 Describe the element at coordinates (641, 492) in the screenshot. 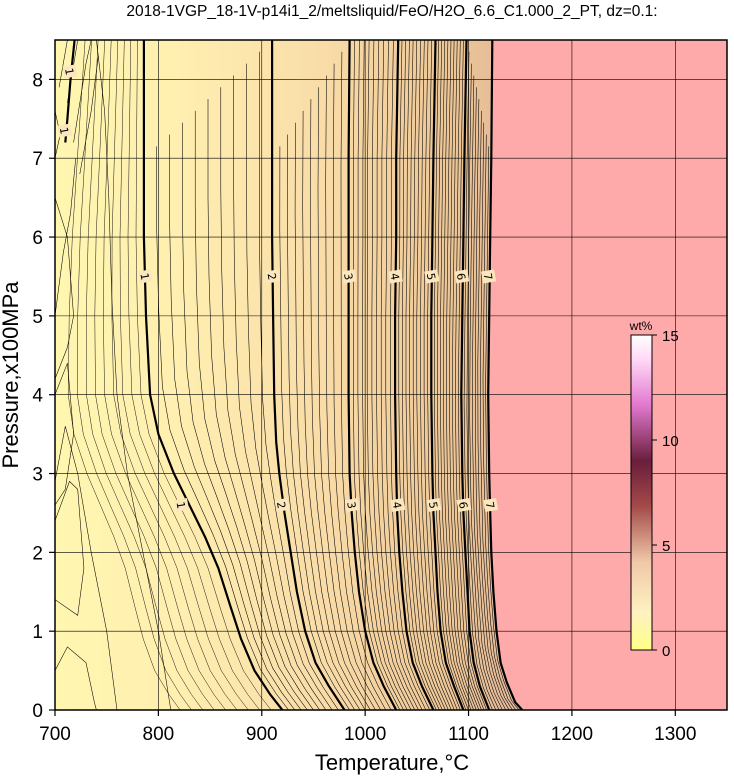

I see `colorbar-gradient` at that location.